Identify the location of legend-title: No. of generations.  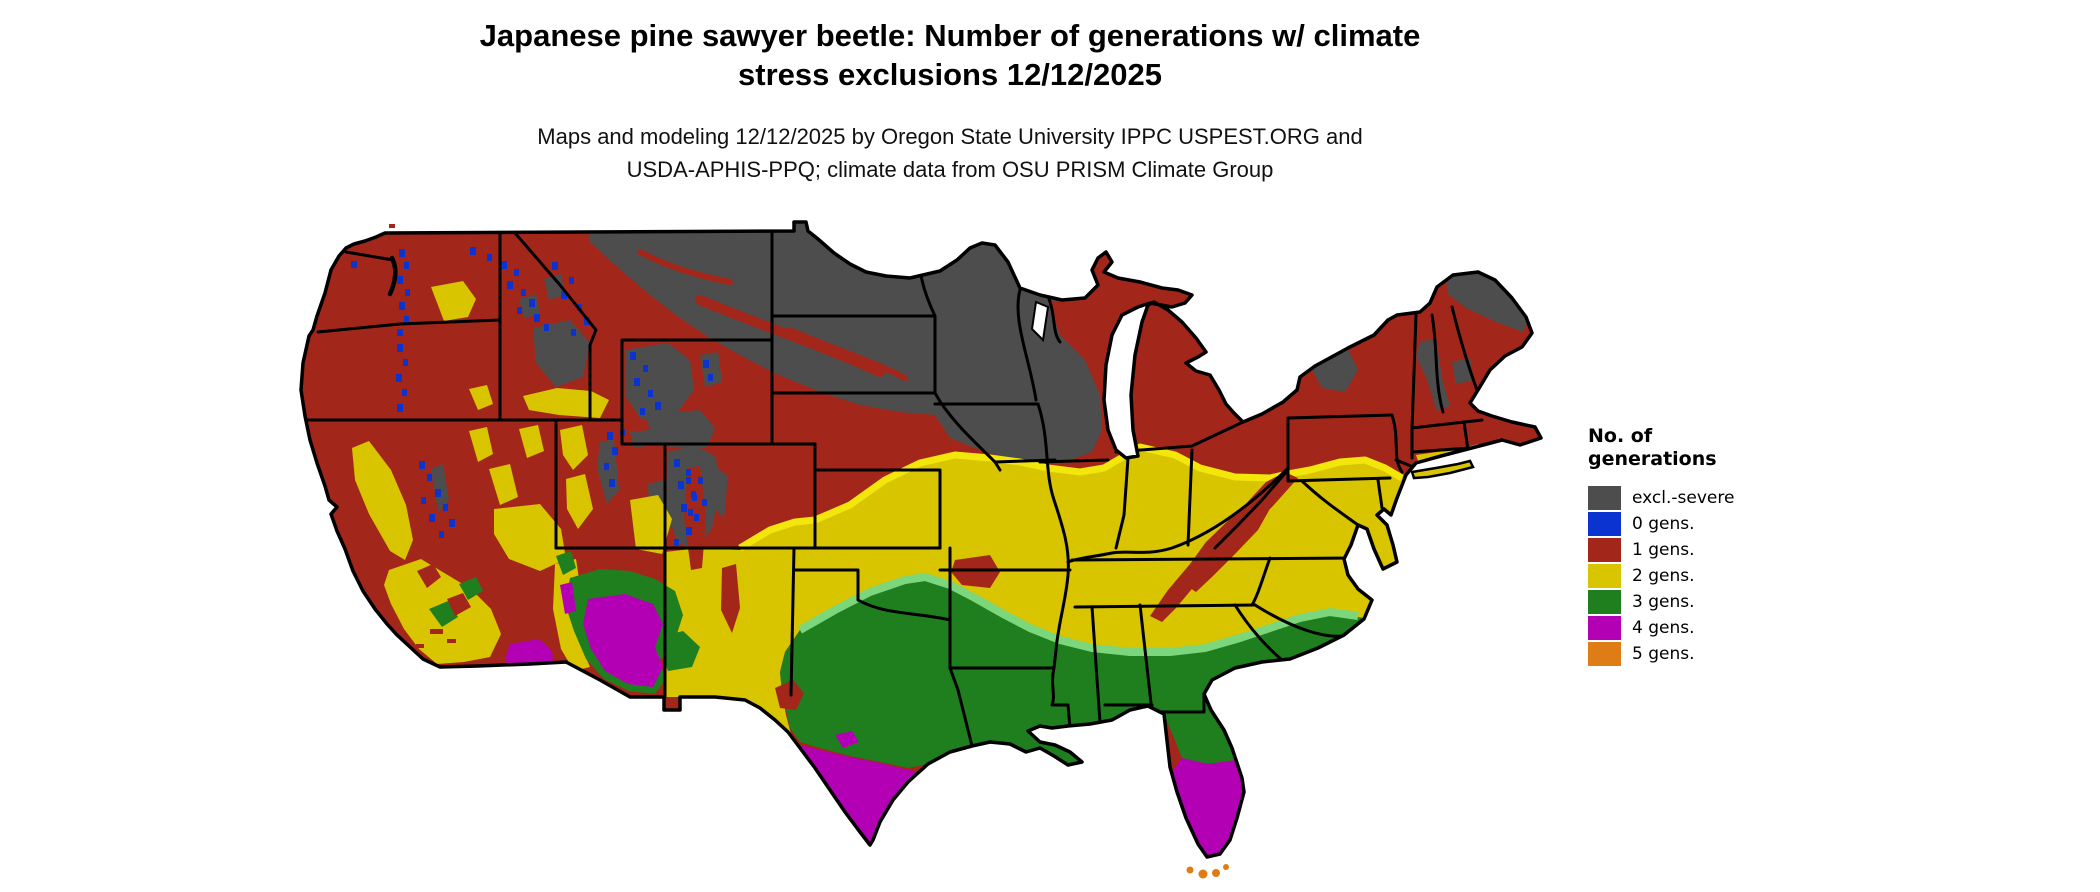
(1661, 448).